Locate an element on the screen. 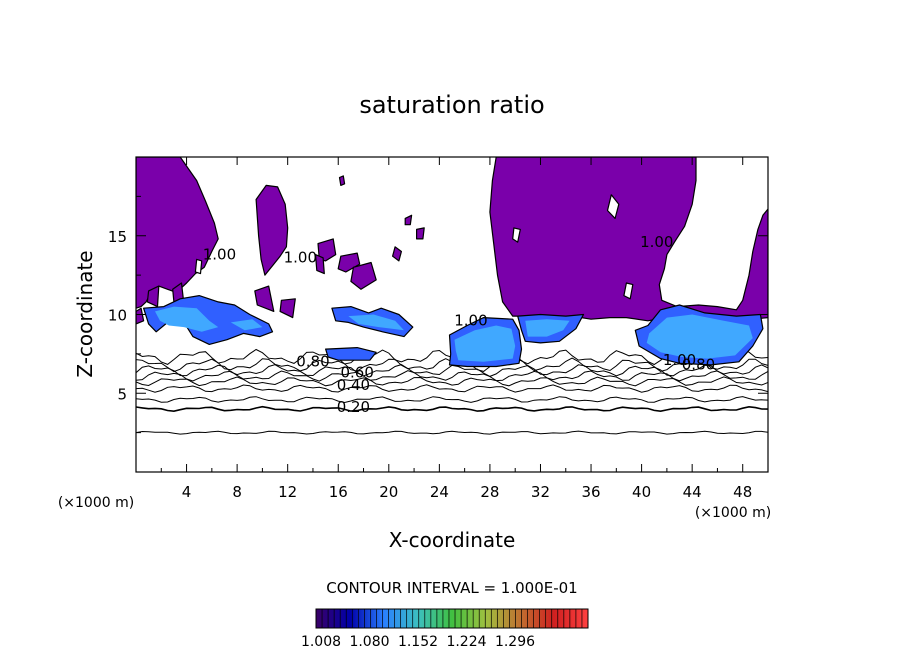 The height and width of the screenshot is (654, 904). x-axis-label: X-coordinate is located at coordinates (452, 540).